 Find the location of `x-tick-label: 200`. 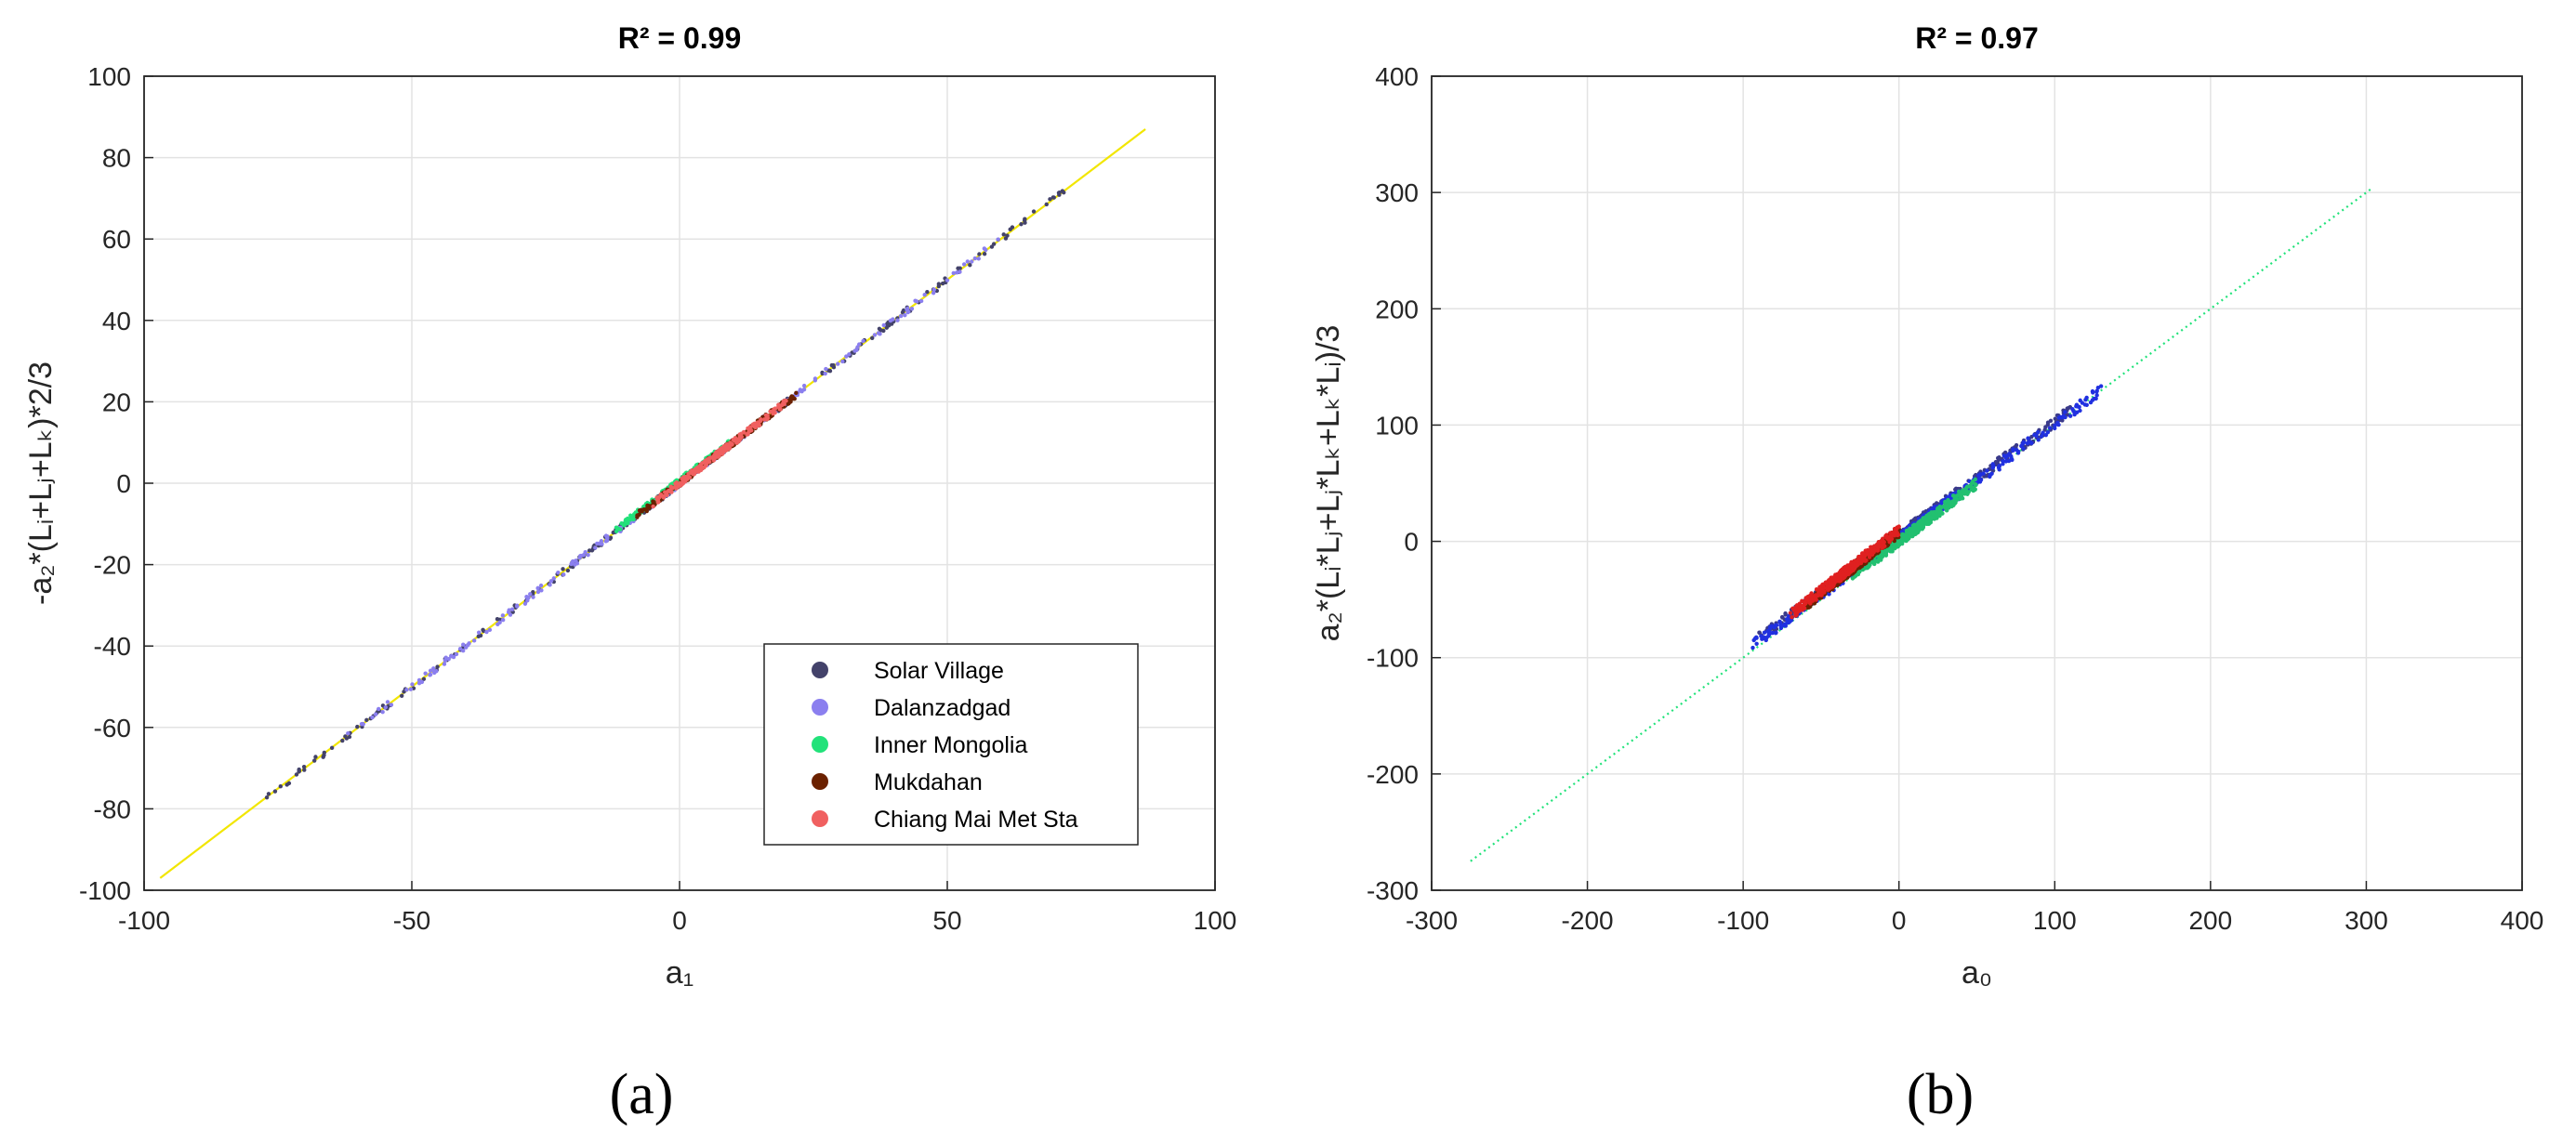

x-tick-label: 200 is located at coordinates (2210, 920).